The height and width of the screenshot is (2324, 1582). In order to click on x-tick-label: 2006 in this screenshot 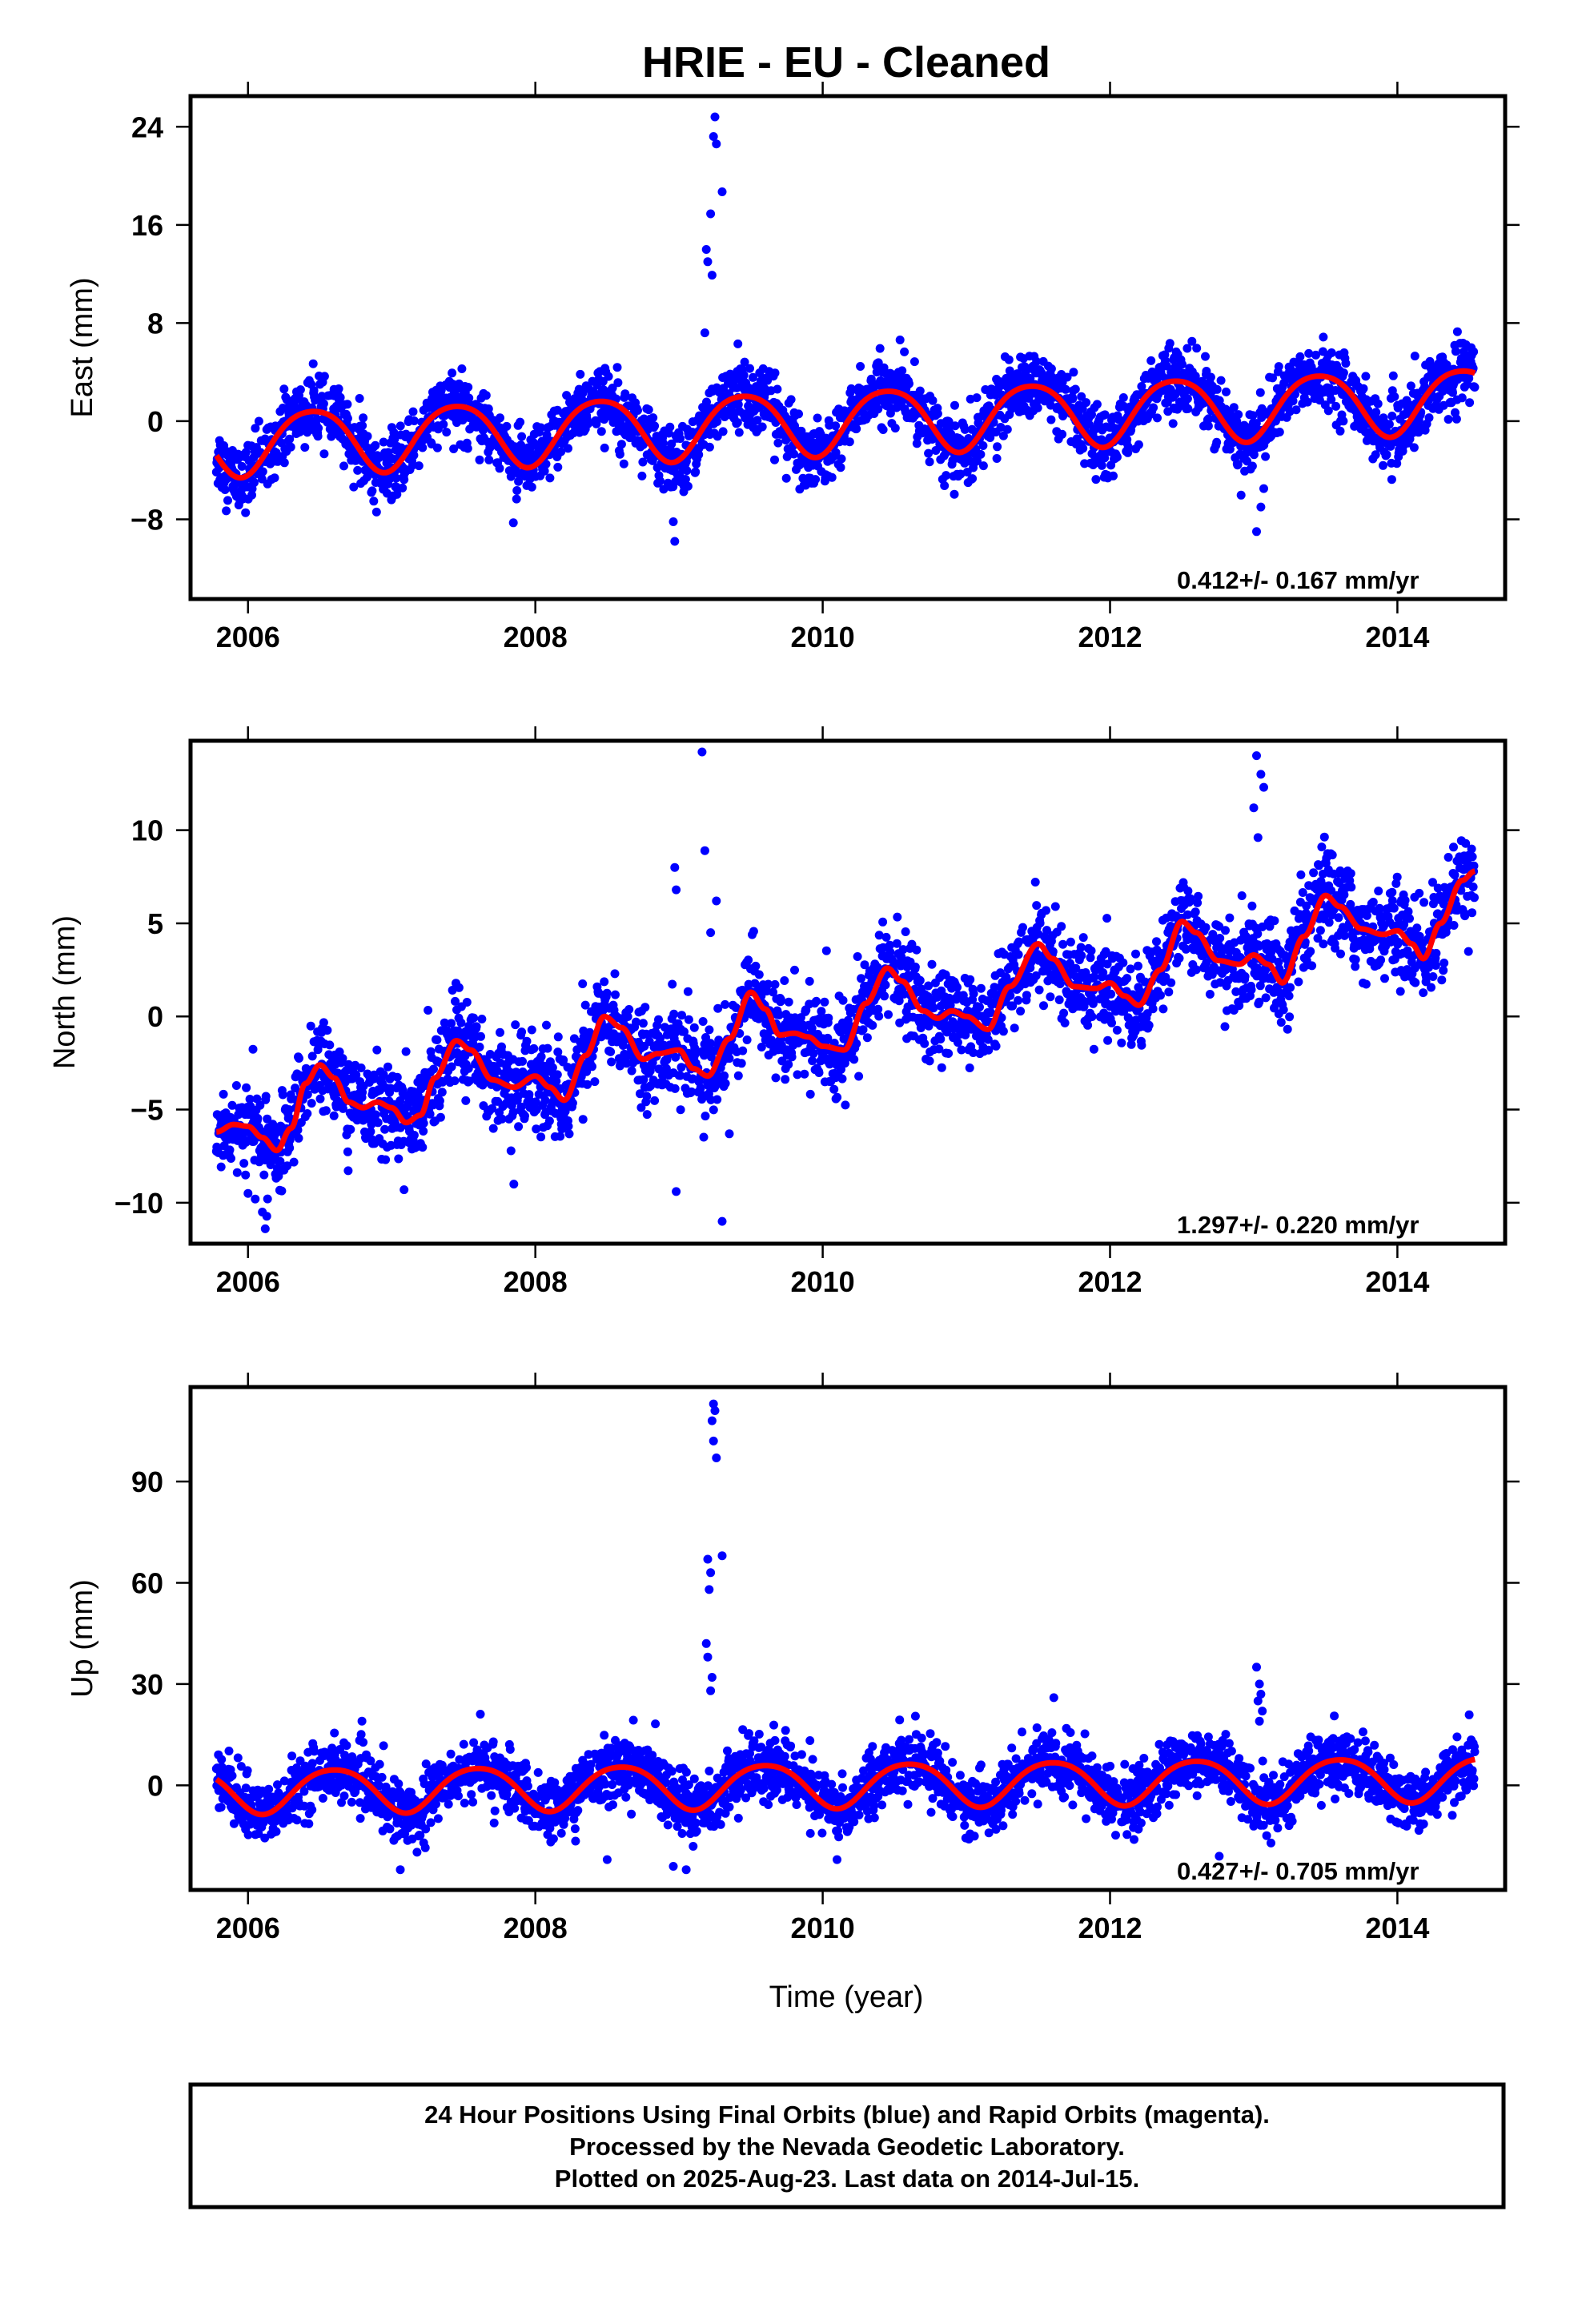, I will do `click(248, 637)`.